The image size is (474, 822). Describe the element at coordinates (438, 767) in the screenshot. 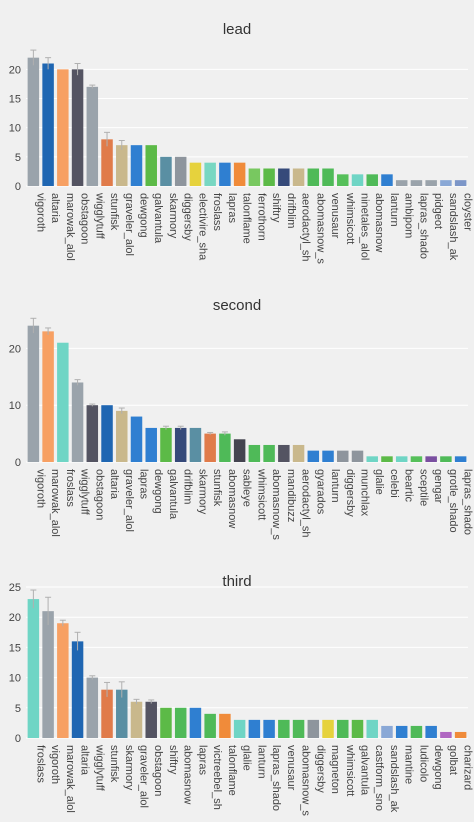

I see `chart-3-category-label: dewgong` at that location.